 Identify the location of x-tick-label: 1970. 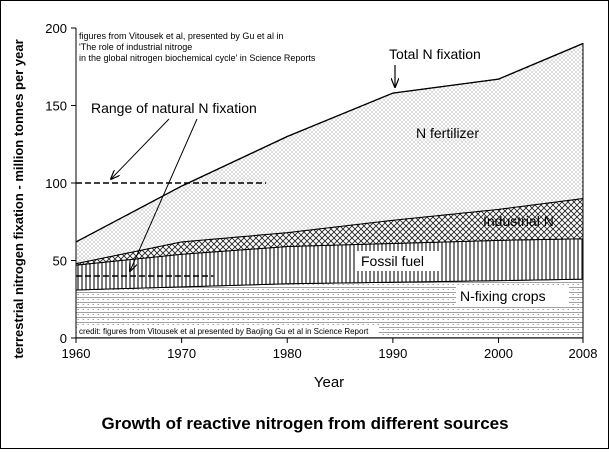
(181, 353).